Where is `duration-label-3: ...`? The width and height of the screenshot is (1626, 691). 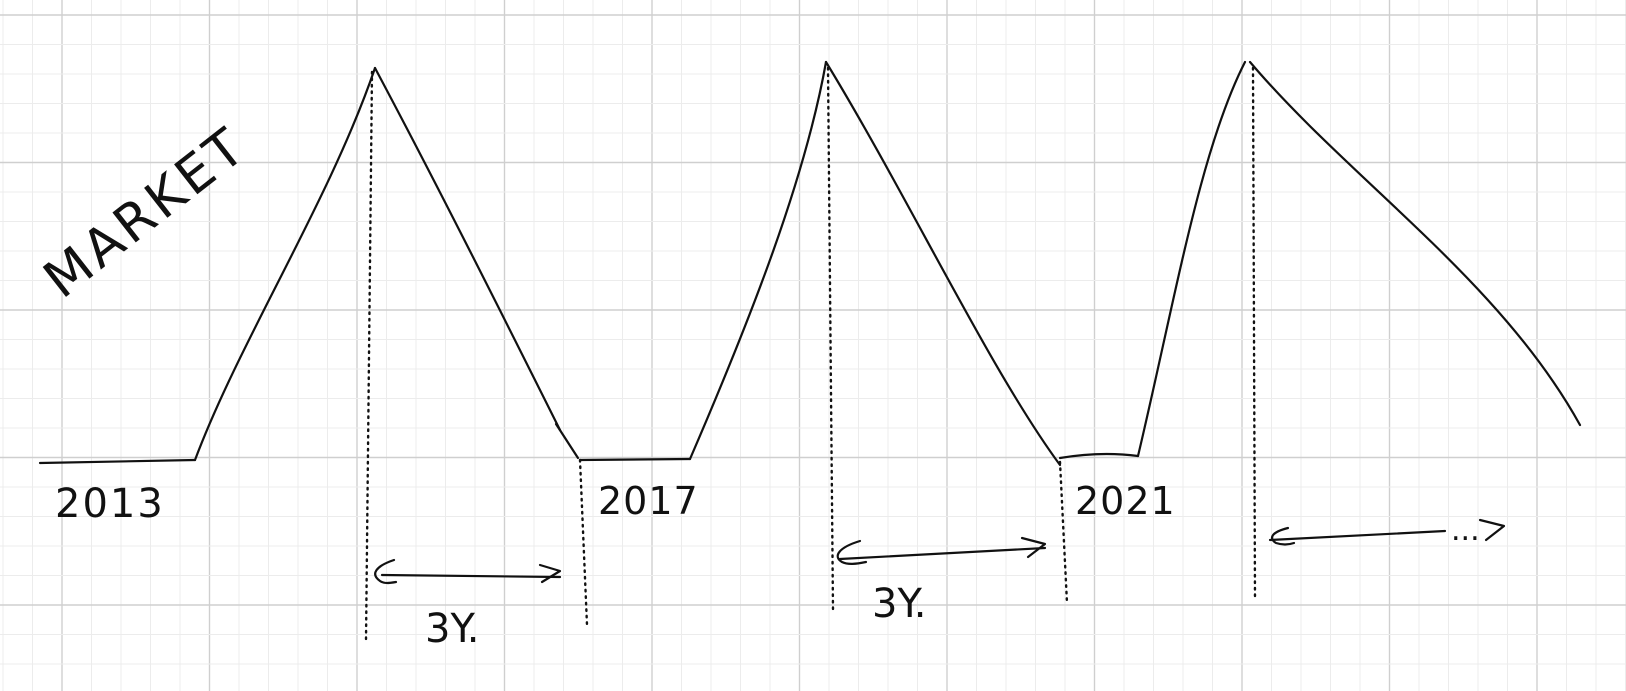 duration-label-3: ... is located at coordinates (1465, 530).